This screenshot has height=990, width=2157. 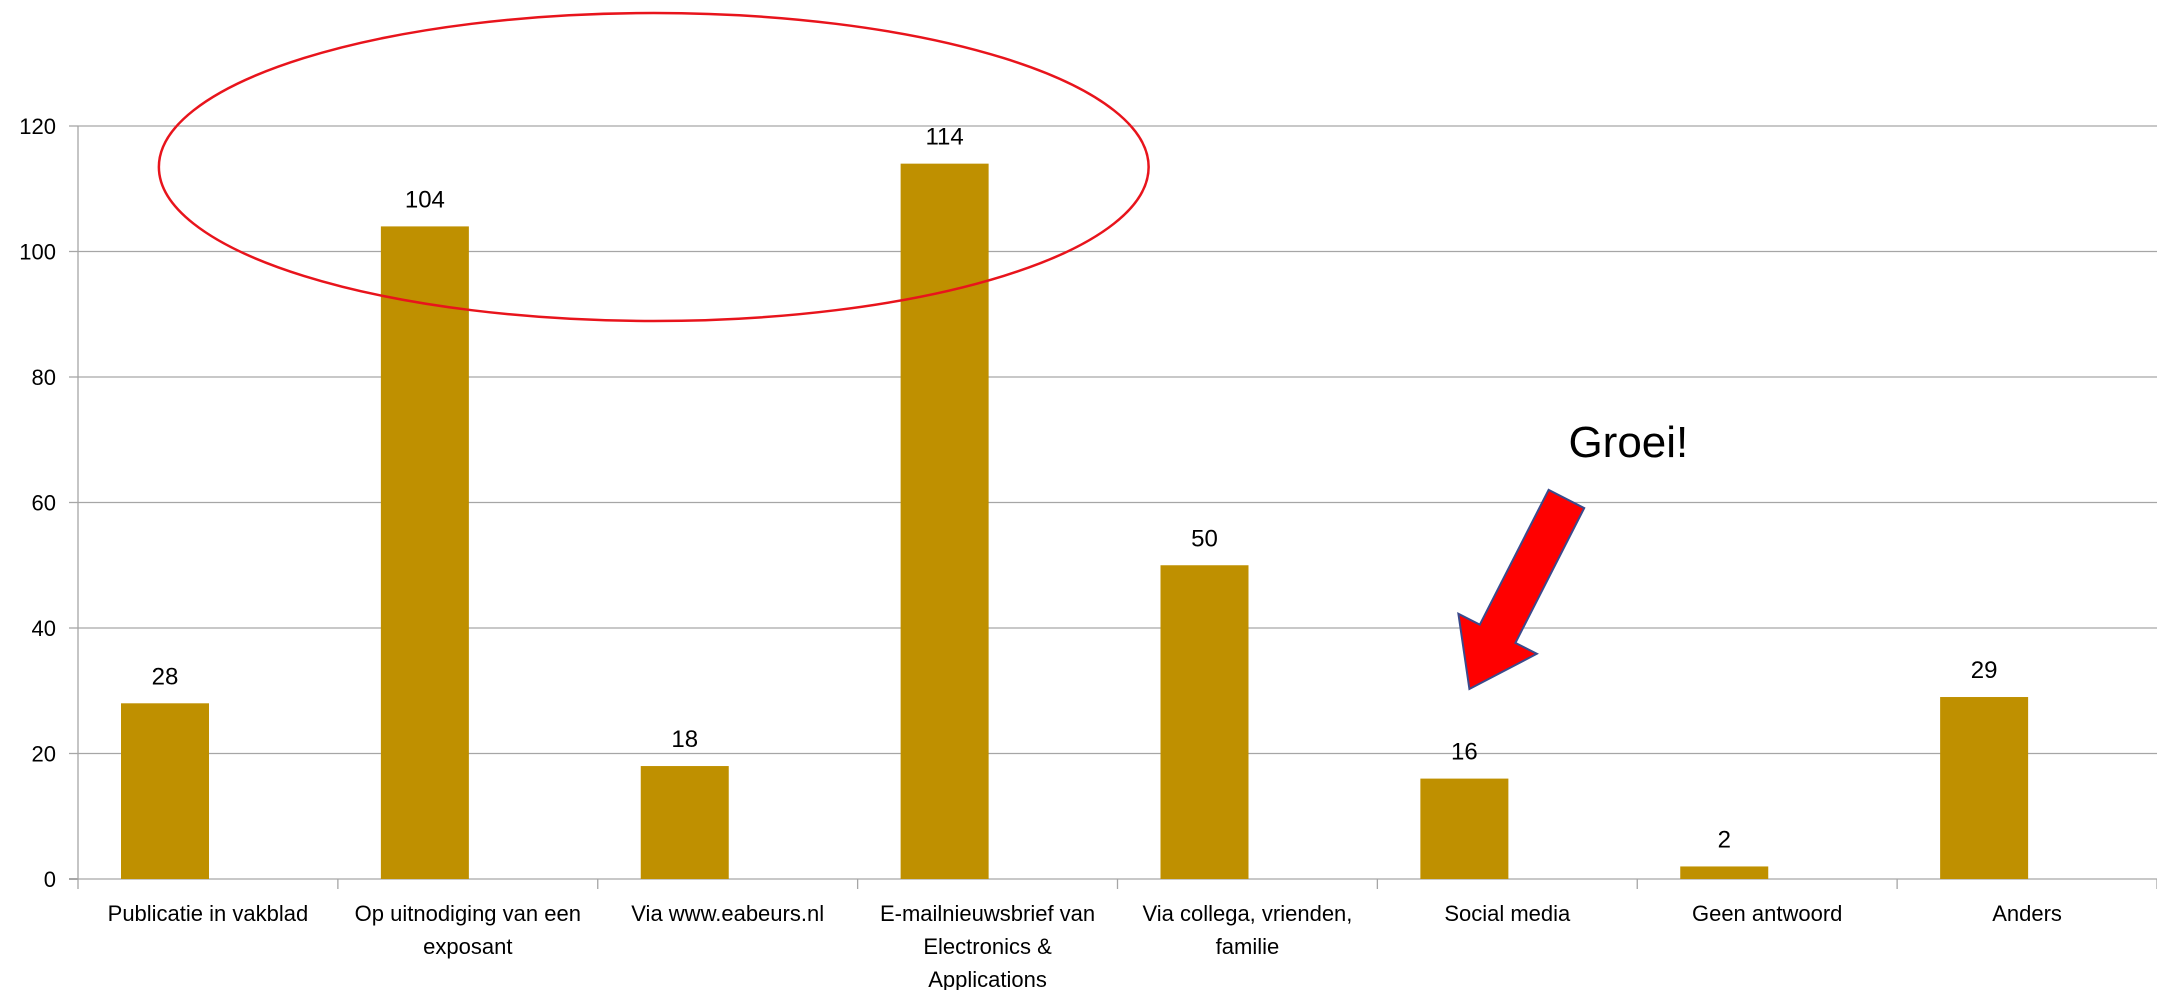 I want to click on category-label: Op uitnodiging van een exposant, so click(x=468, y=930).